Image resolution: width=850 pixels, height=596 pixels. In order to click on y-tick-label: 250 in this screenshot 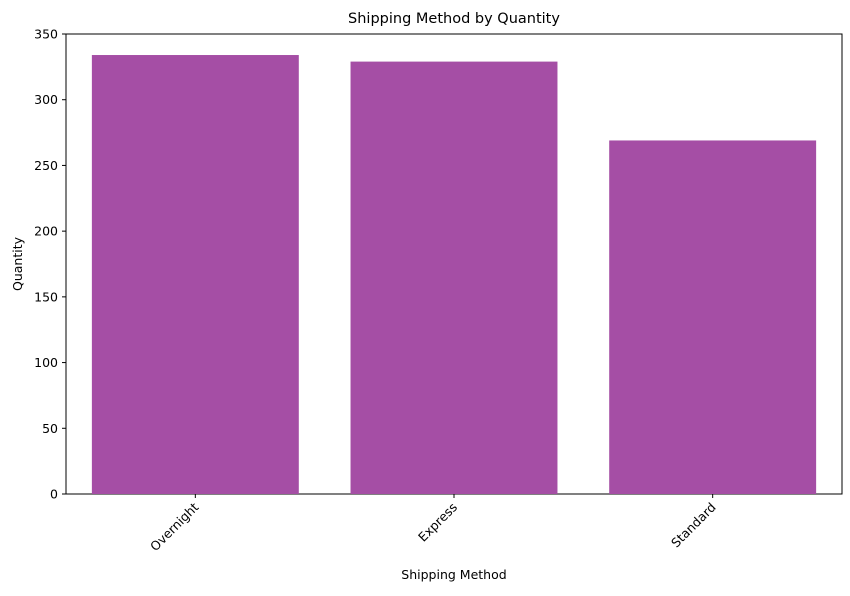, I will do `click(46, 165)`.